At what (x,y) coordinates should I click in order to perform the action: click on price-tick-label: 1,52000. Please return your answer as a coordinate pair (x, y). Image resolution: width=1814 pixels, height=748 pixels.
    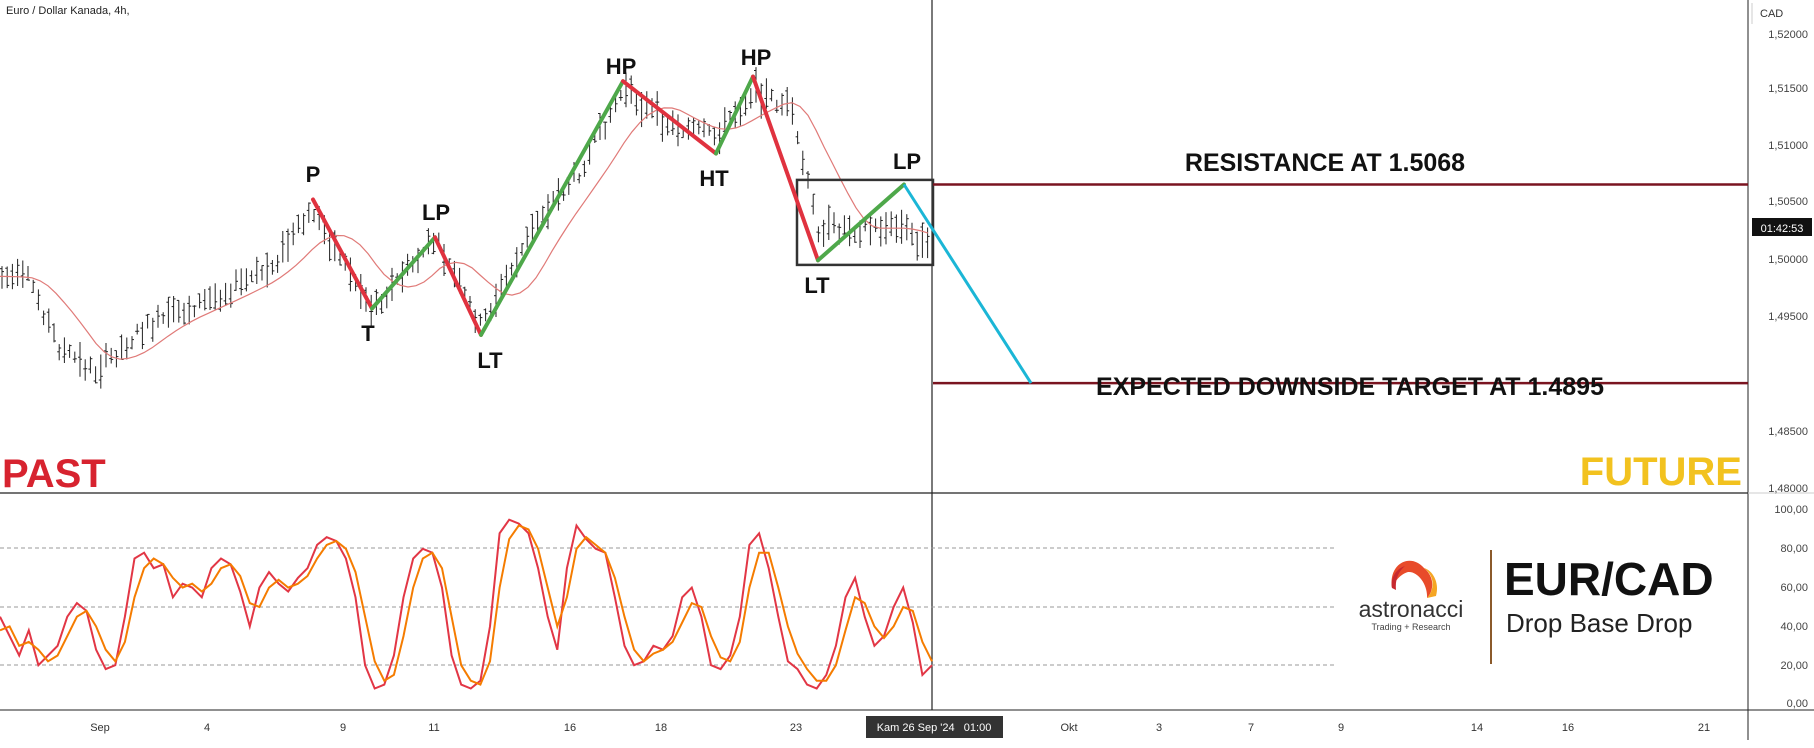
    Looking at the image, I should click on (1788, 35).